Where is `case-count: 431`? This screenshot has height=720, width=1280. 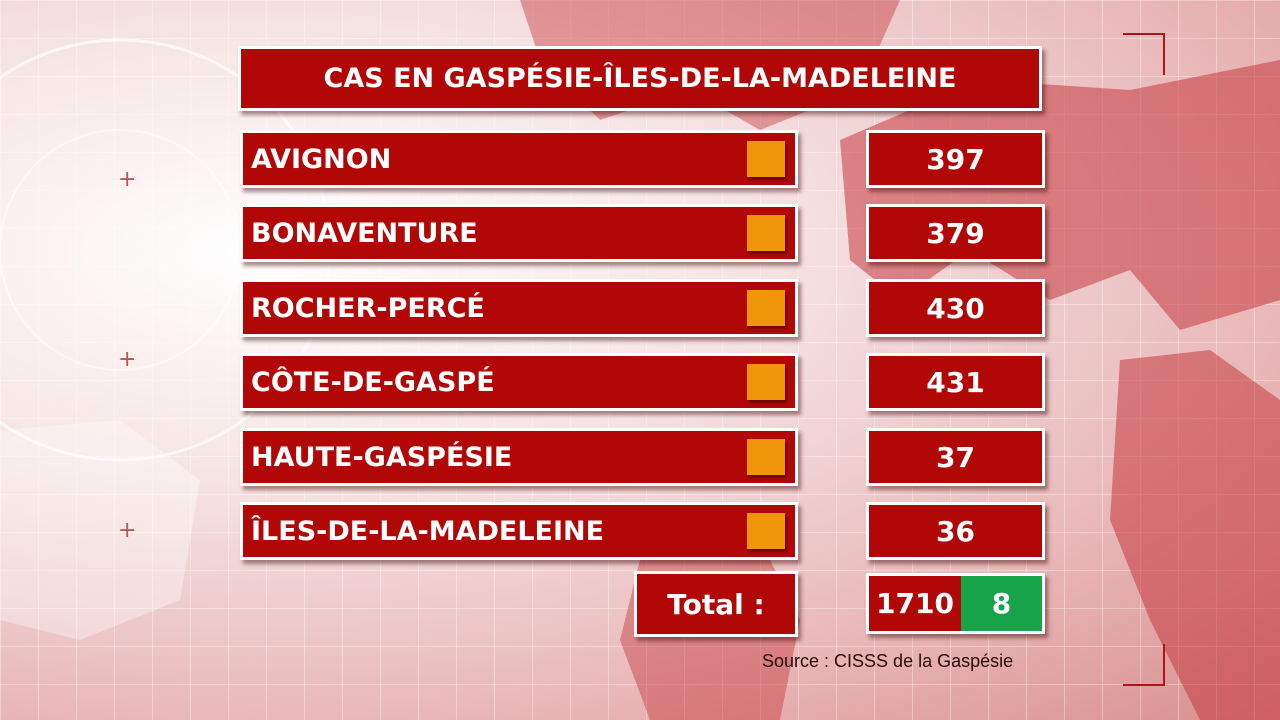 case-count: 431 is located at coordinates (955, 382).